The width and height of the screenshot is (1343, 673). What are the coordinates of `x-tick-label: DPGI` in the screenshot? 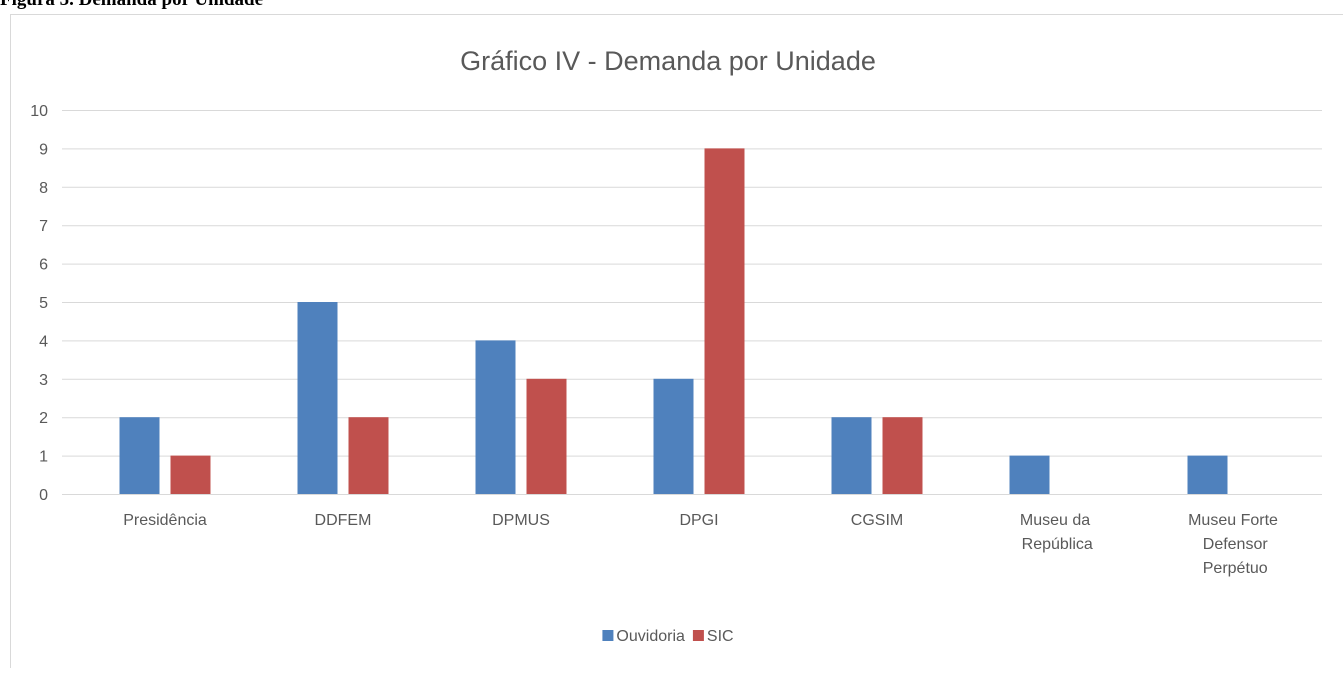 It's located at (698, 520).